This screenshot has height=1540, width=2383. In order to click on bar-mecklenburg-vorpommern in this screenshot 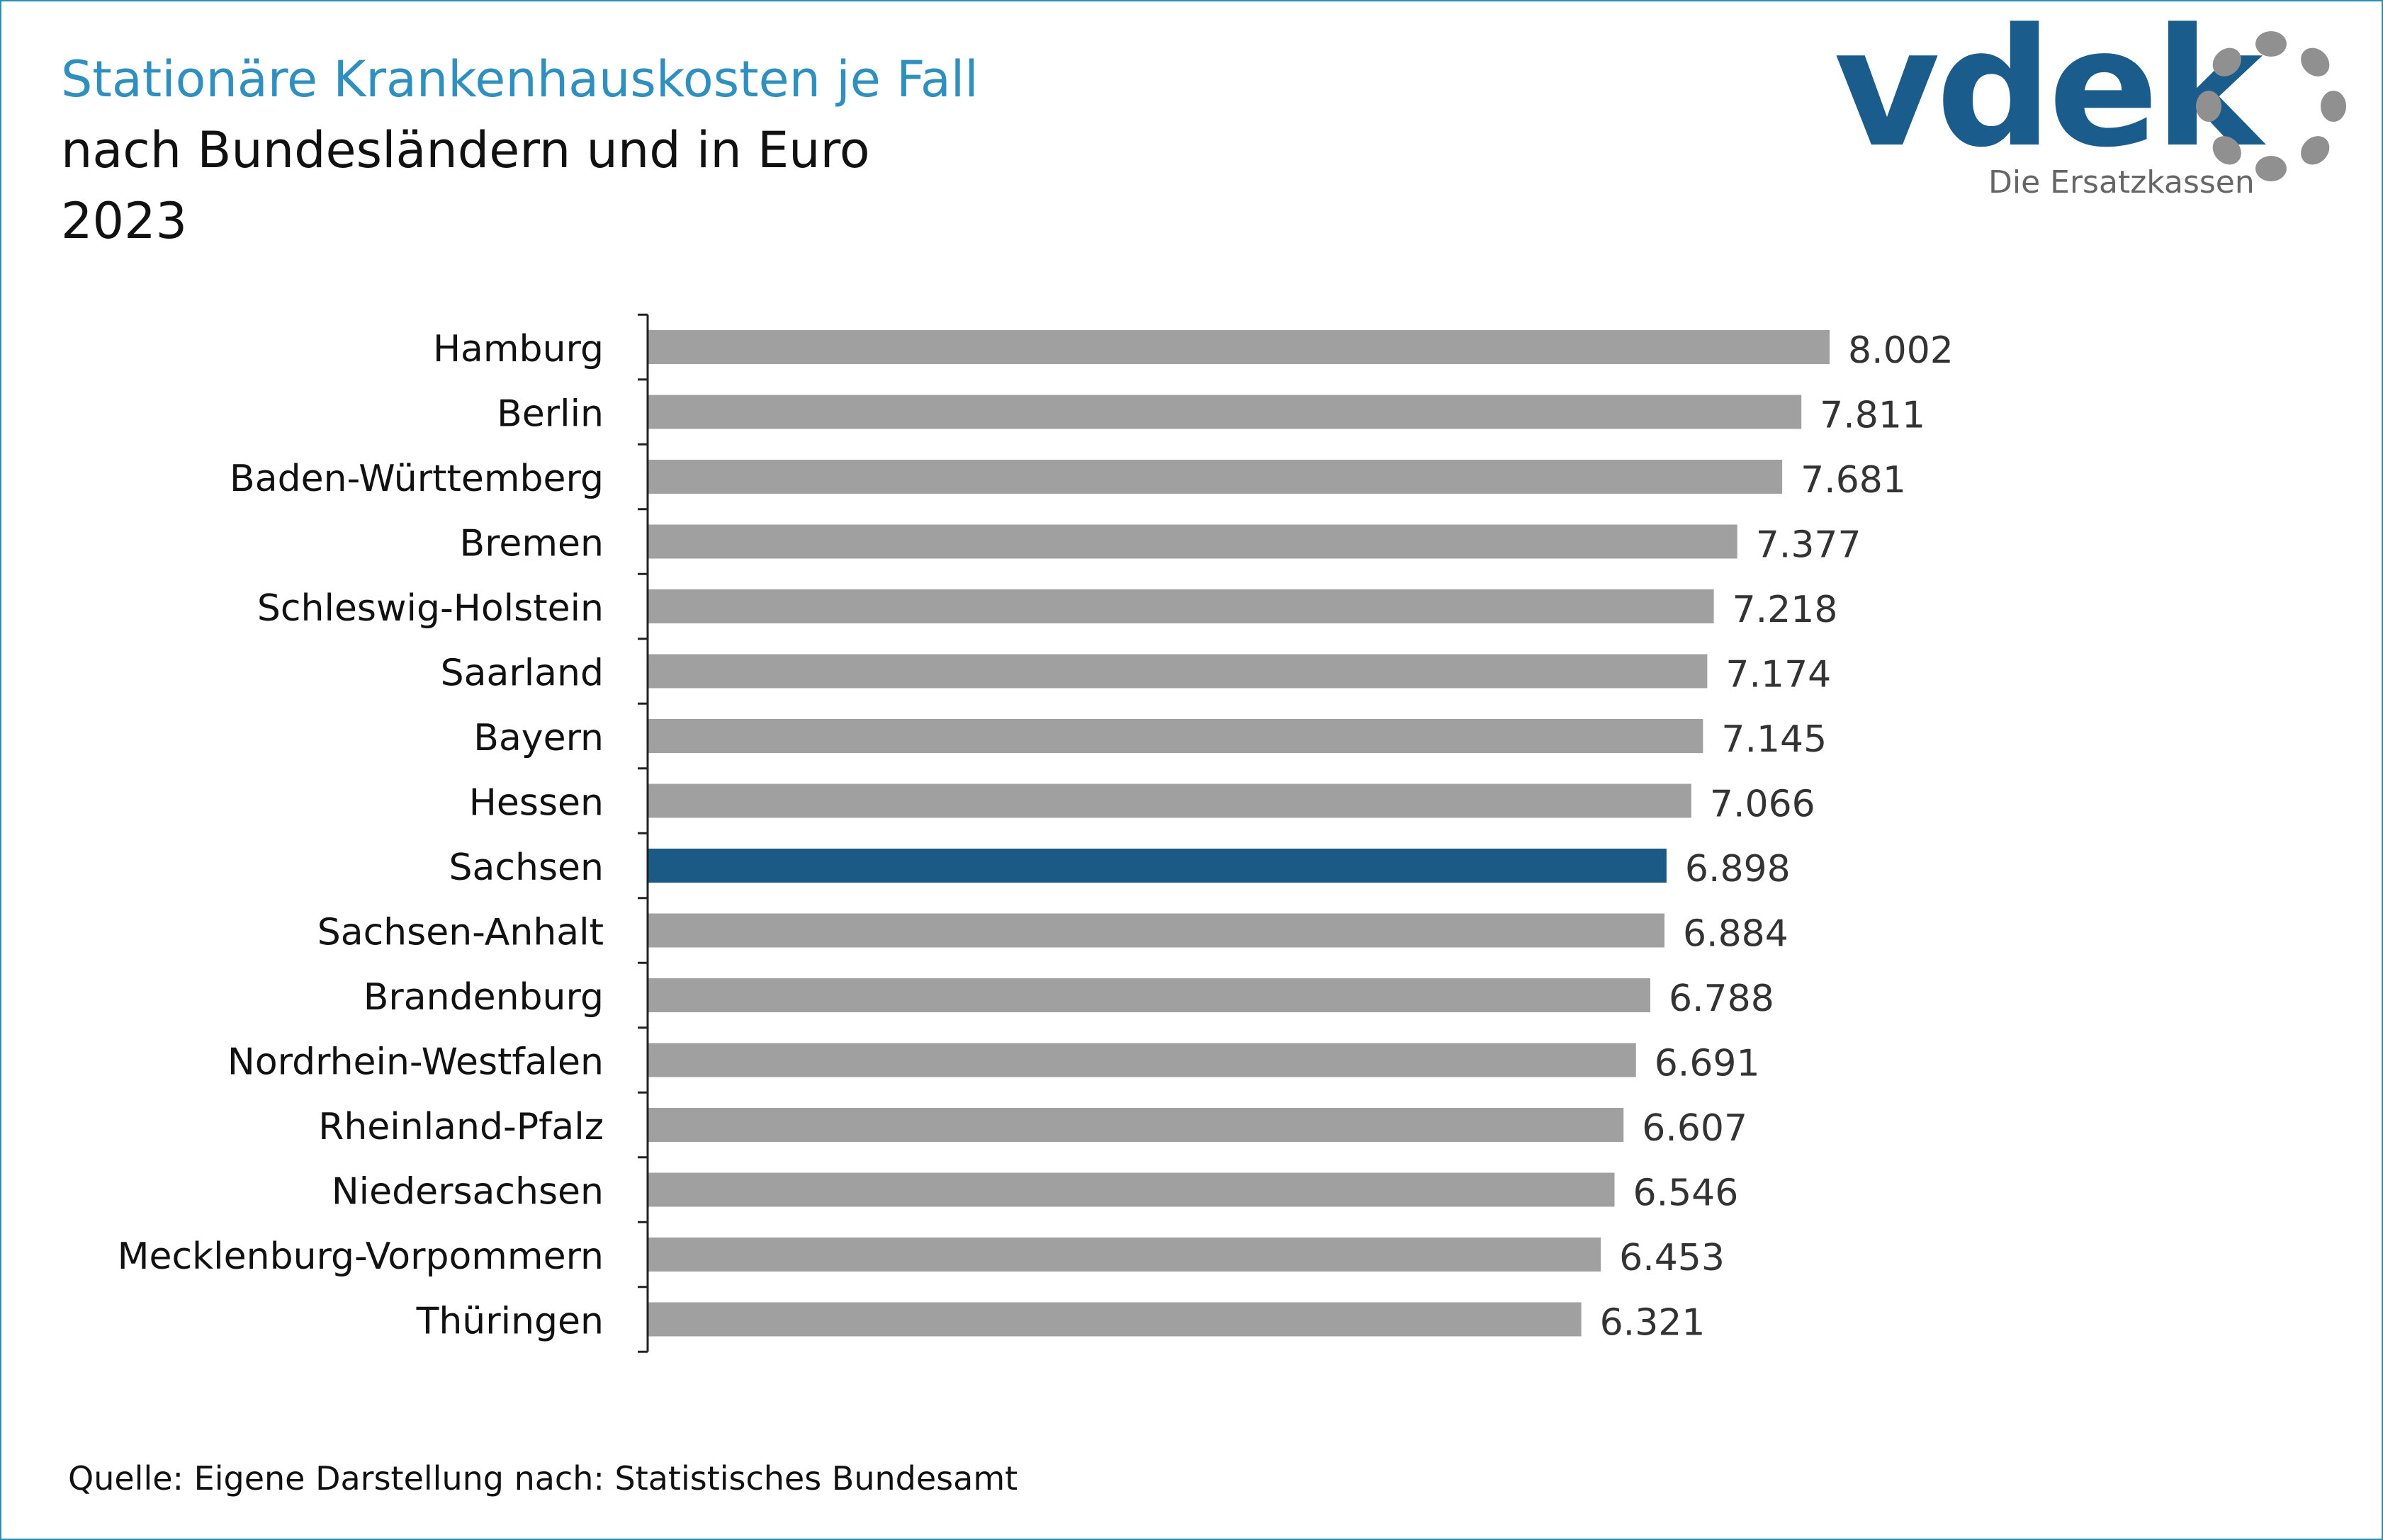, I will do `click(1124, 1255)`.